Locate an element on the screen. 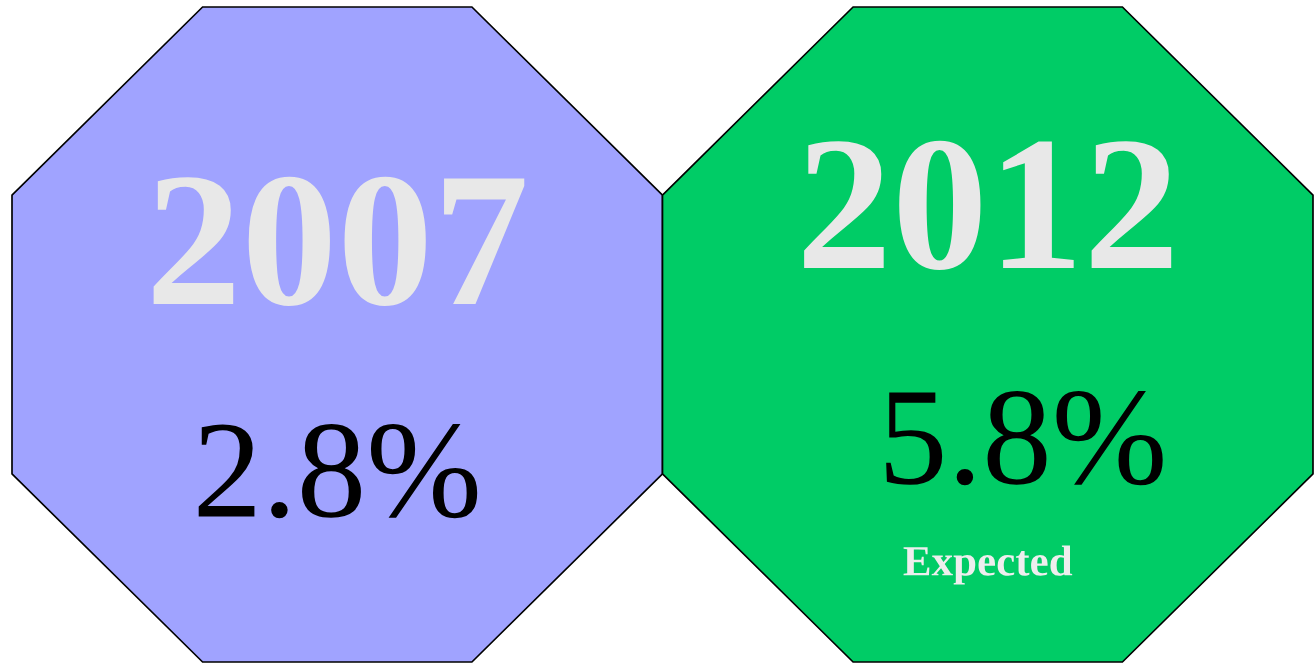 This screenshot has height=668, width=1314. data-label: 5.8% is located at coordinates (1024, 438).